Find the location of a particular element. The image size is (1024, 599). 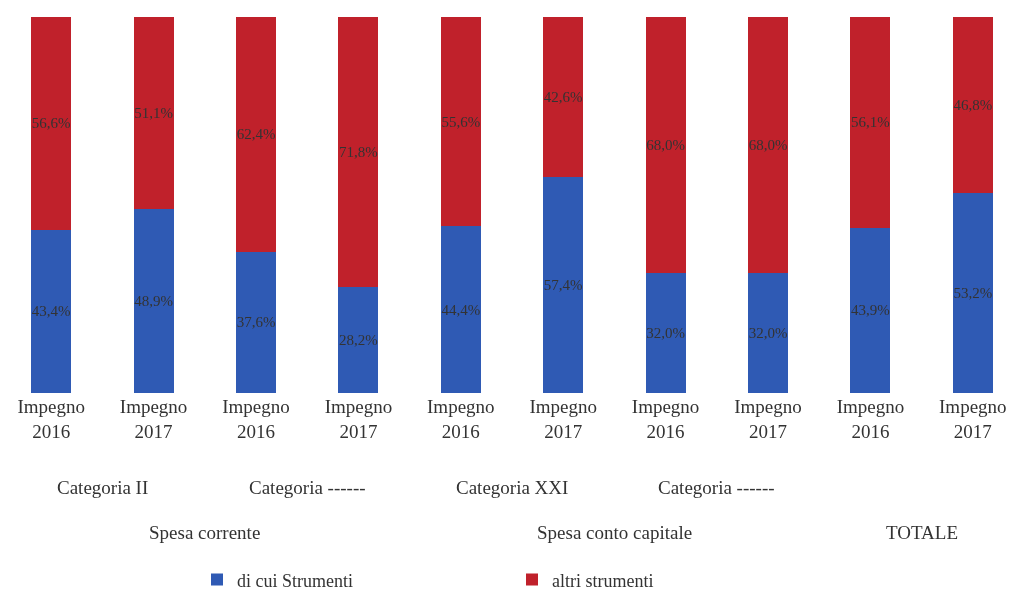

data-label: 71,8% is located at coordinates (358, 151).